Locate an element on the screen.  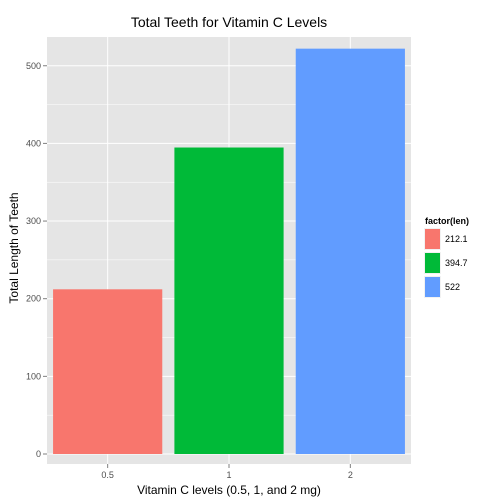
legend: factor(len) 212.1 394.7 522 is located at coordinates (446, 257).